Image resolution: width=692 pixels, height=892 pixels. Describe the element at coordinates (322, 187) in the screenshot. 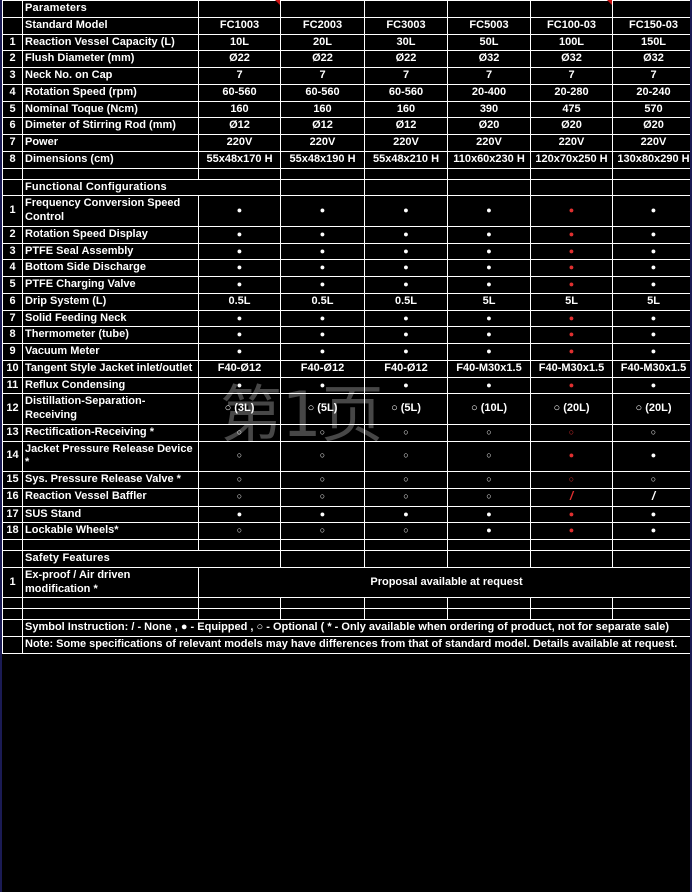

I see `section-header-spacer-cell` at that location.